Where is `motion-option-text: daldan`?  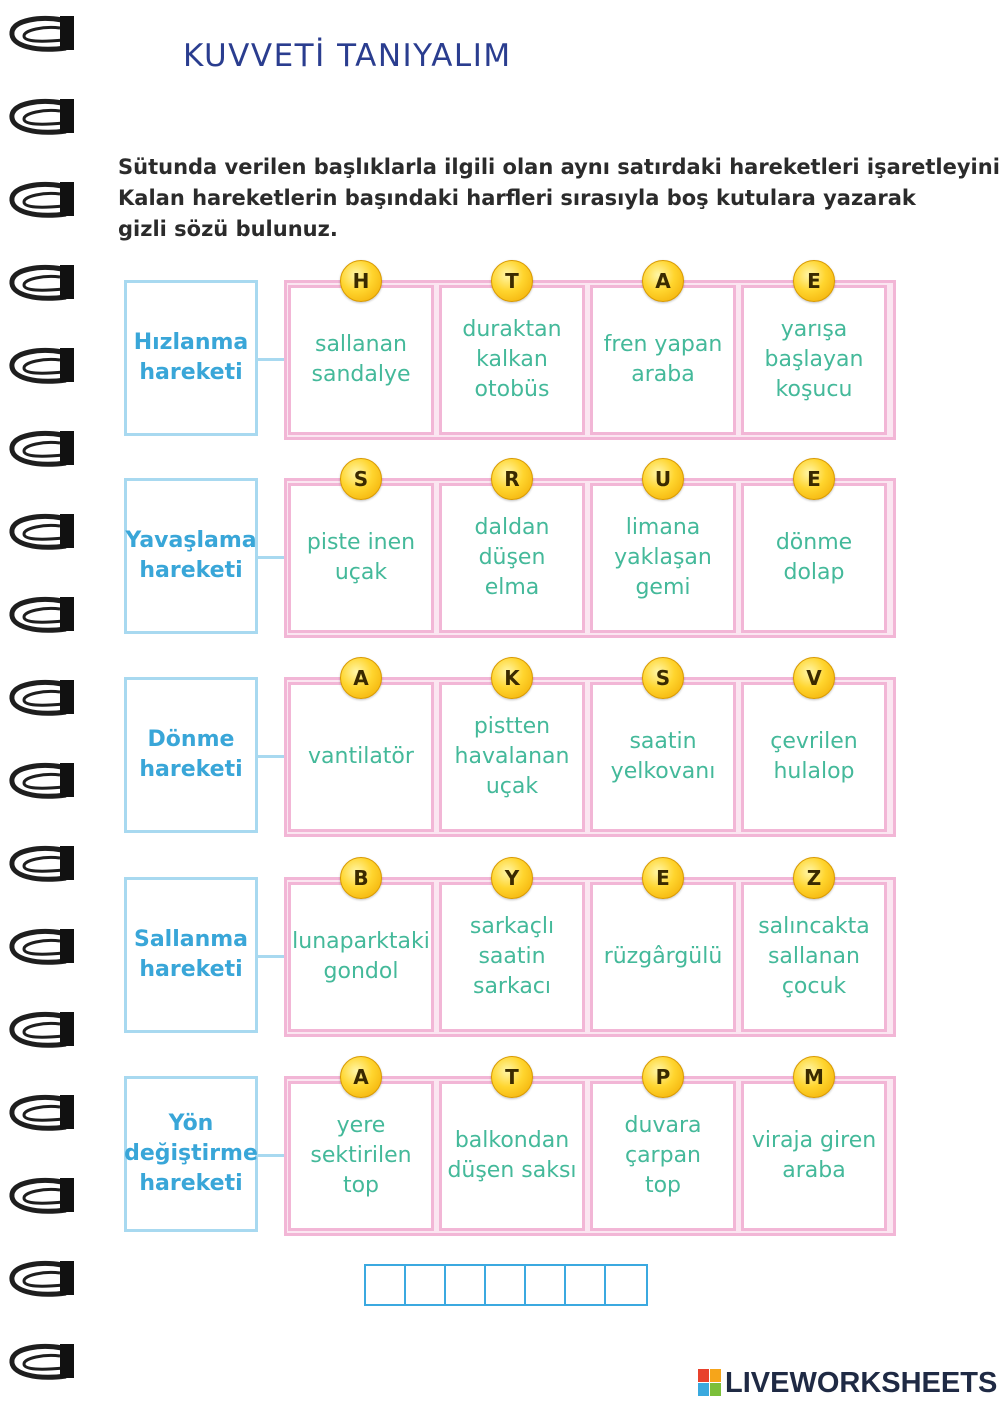
motion-option-text: daldan is located at coordinates (512, 527).